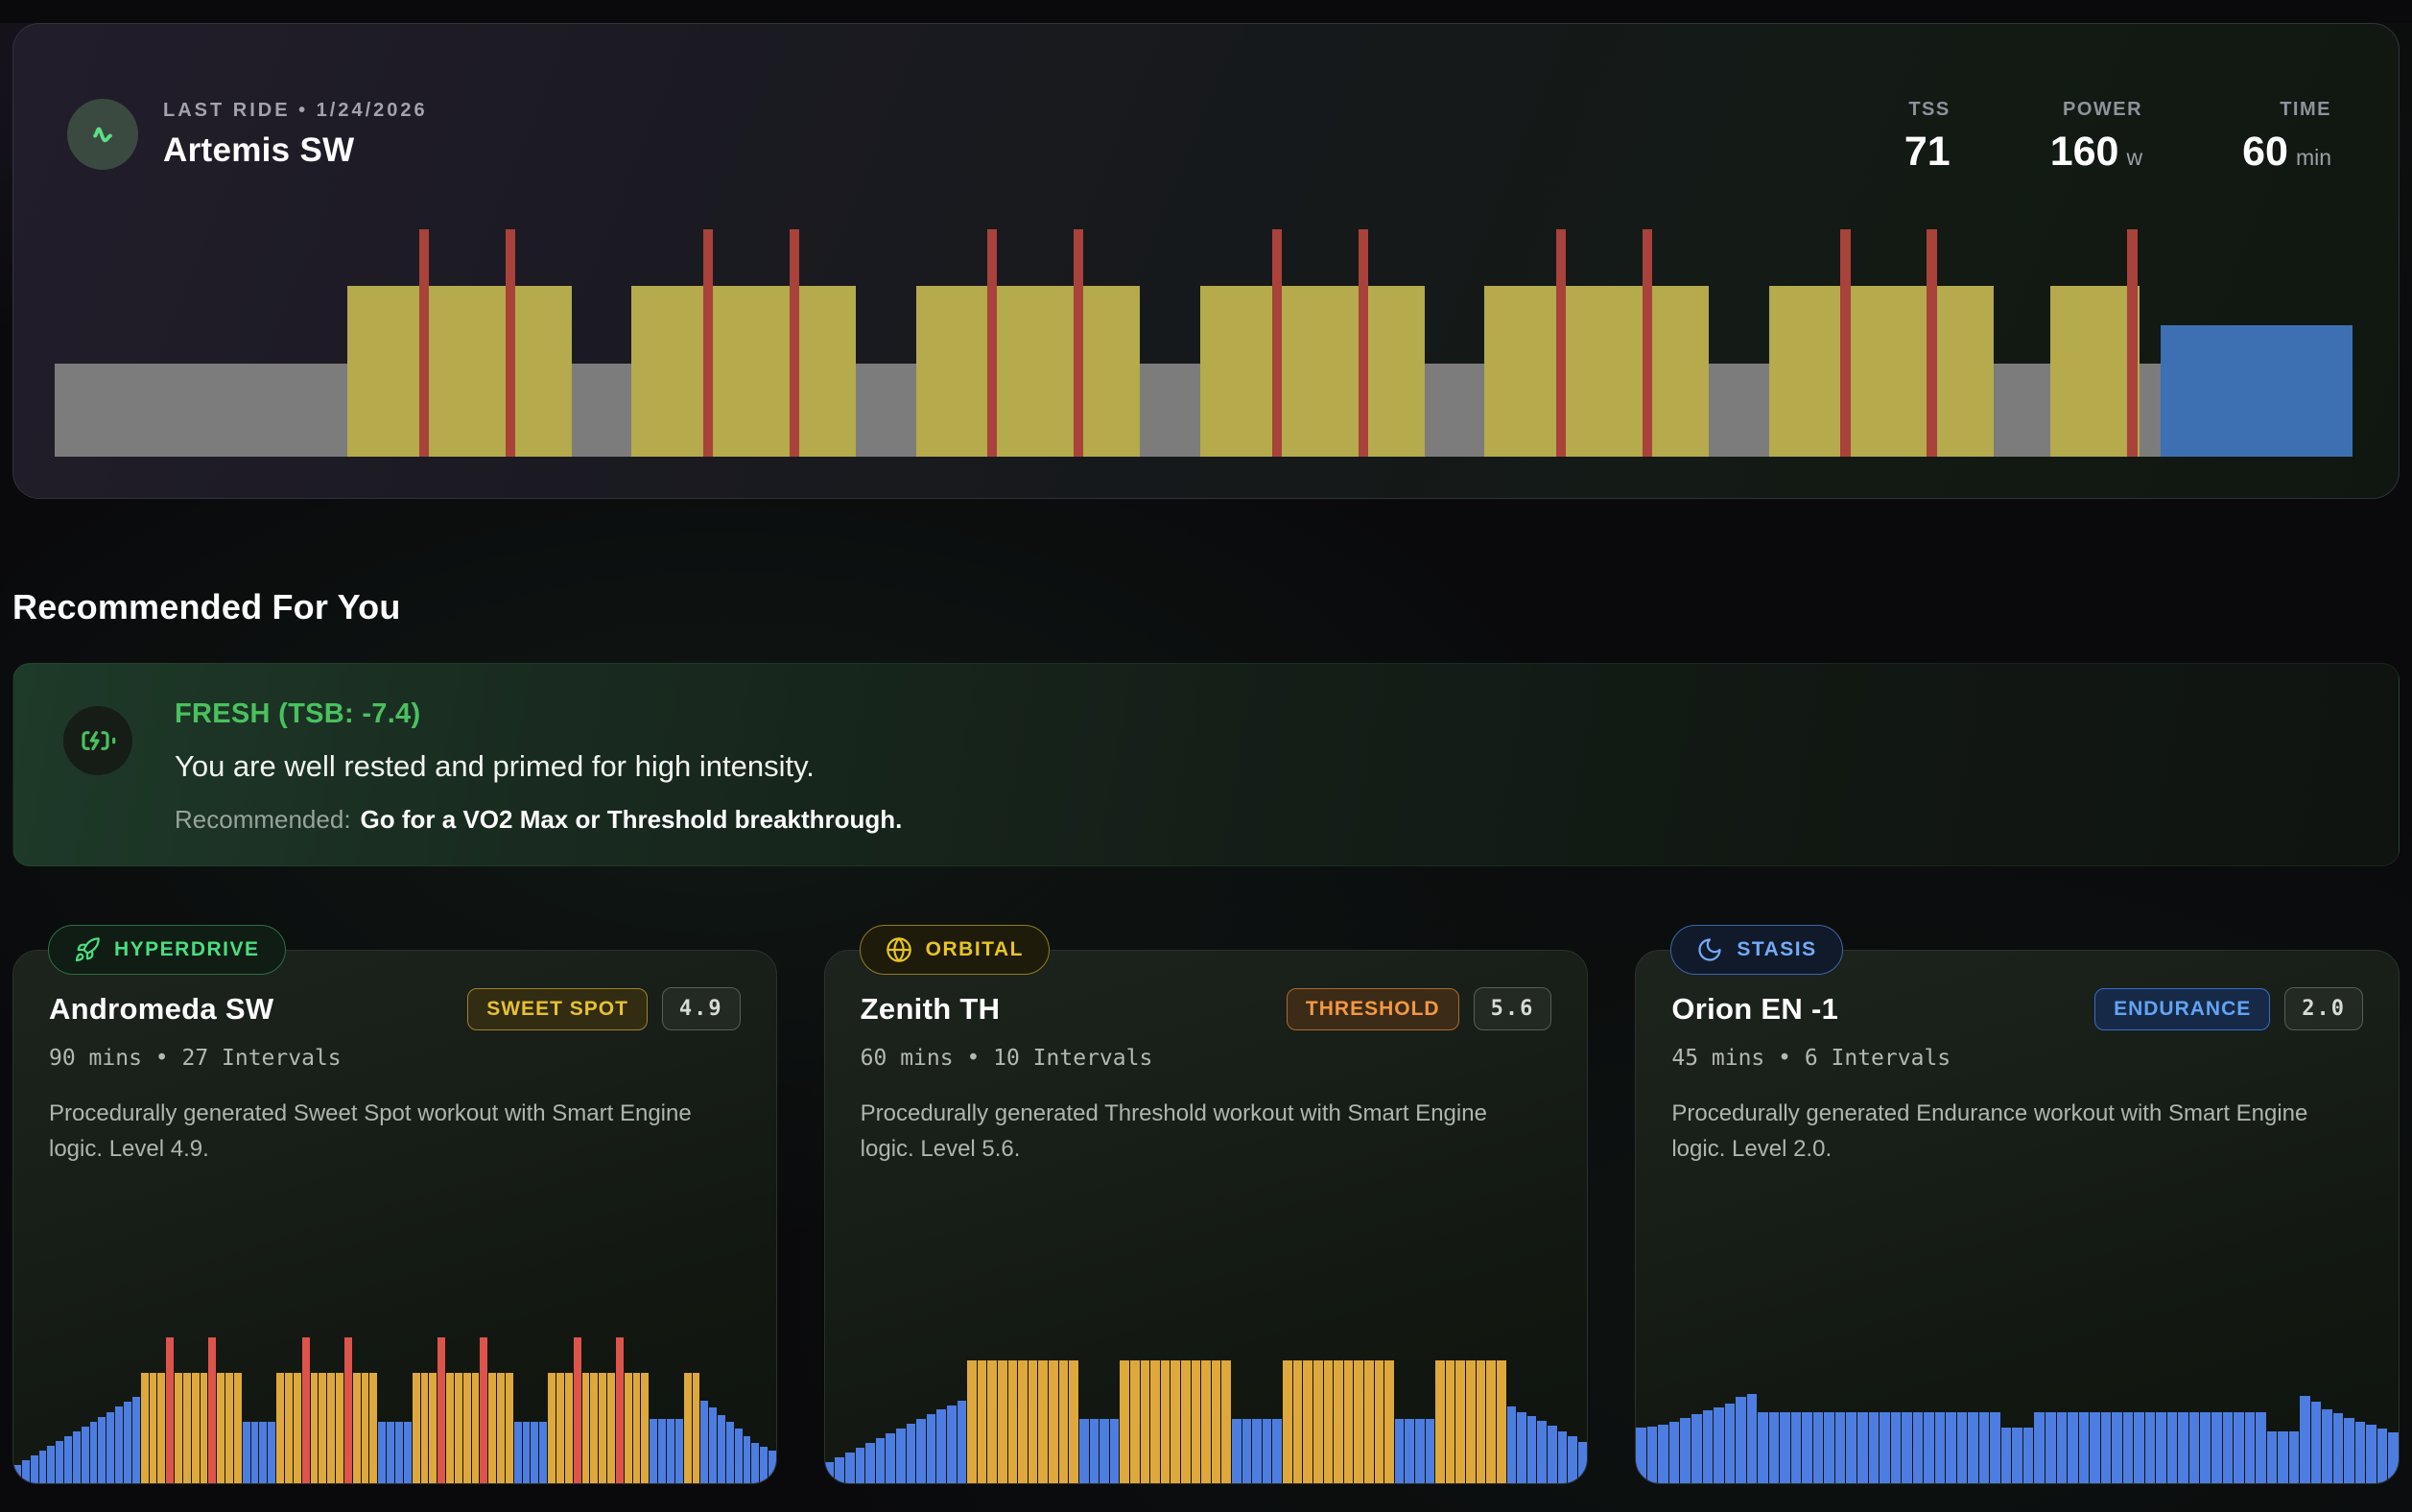 This screenshot has width=2412, height=1512. I want to click on battery-charging-icon, so click(98, 740).